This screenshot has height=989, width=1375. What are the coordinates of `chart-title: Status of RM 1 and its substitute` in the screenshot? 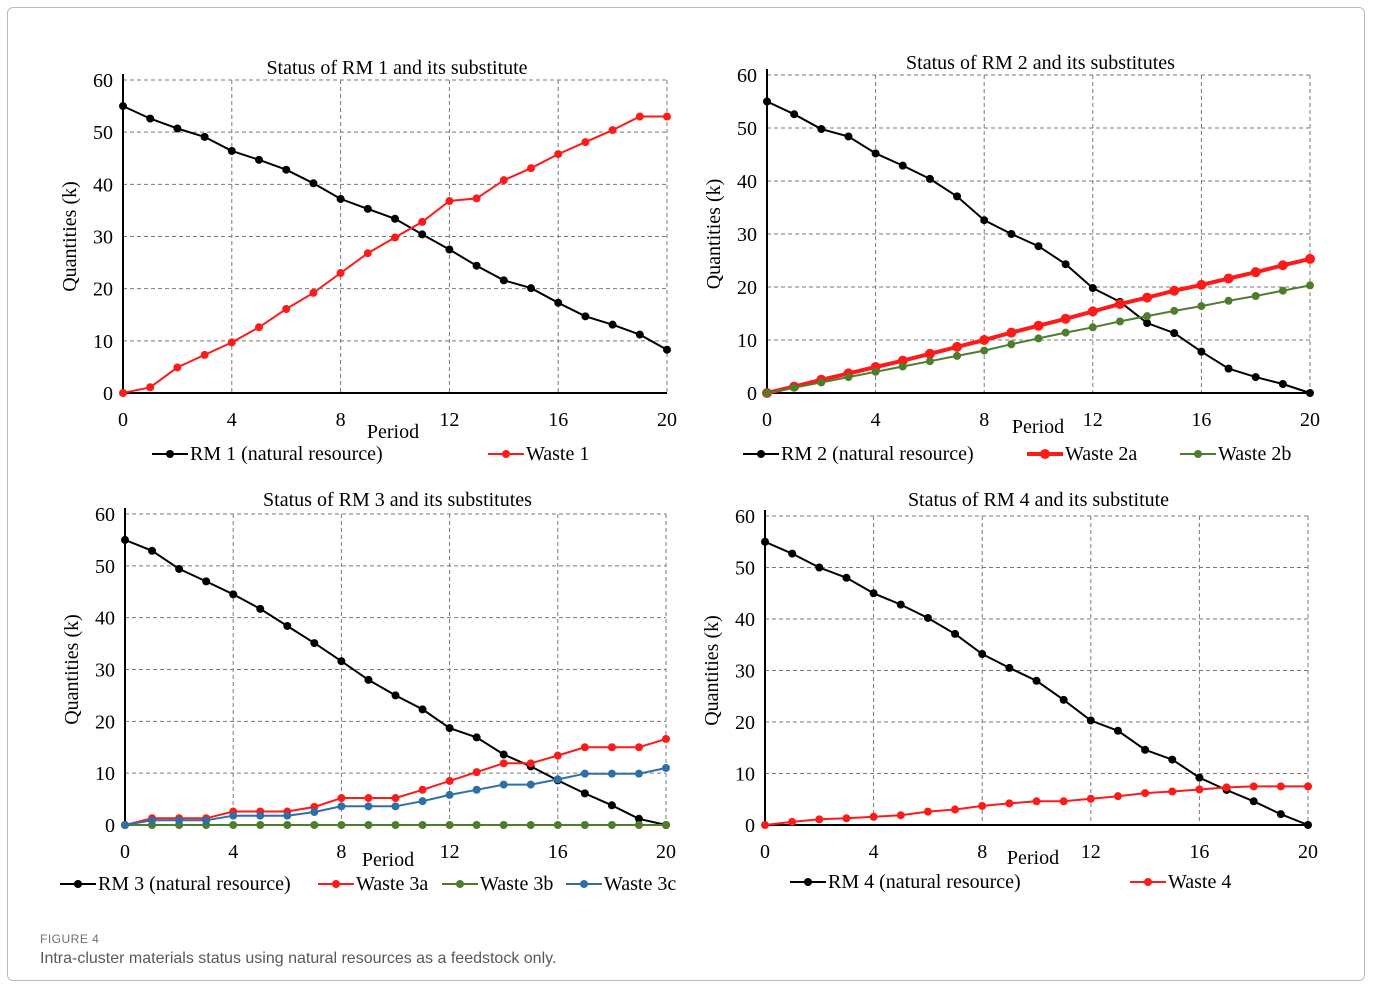 It's located at (396, 68).